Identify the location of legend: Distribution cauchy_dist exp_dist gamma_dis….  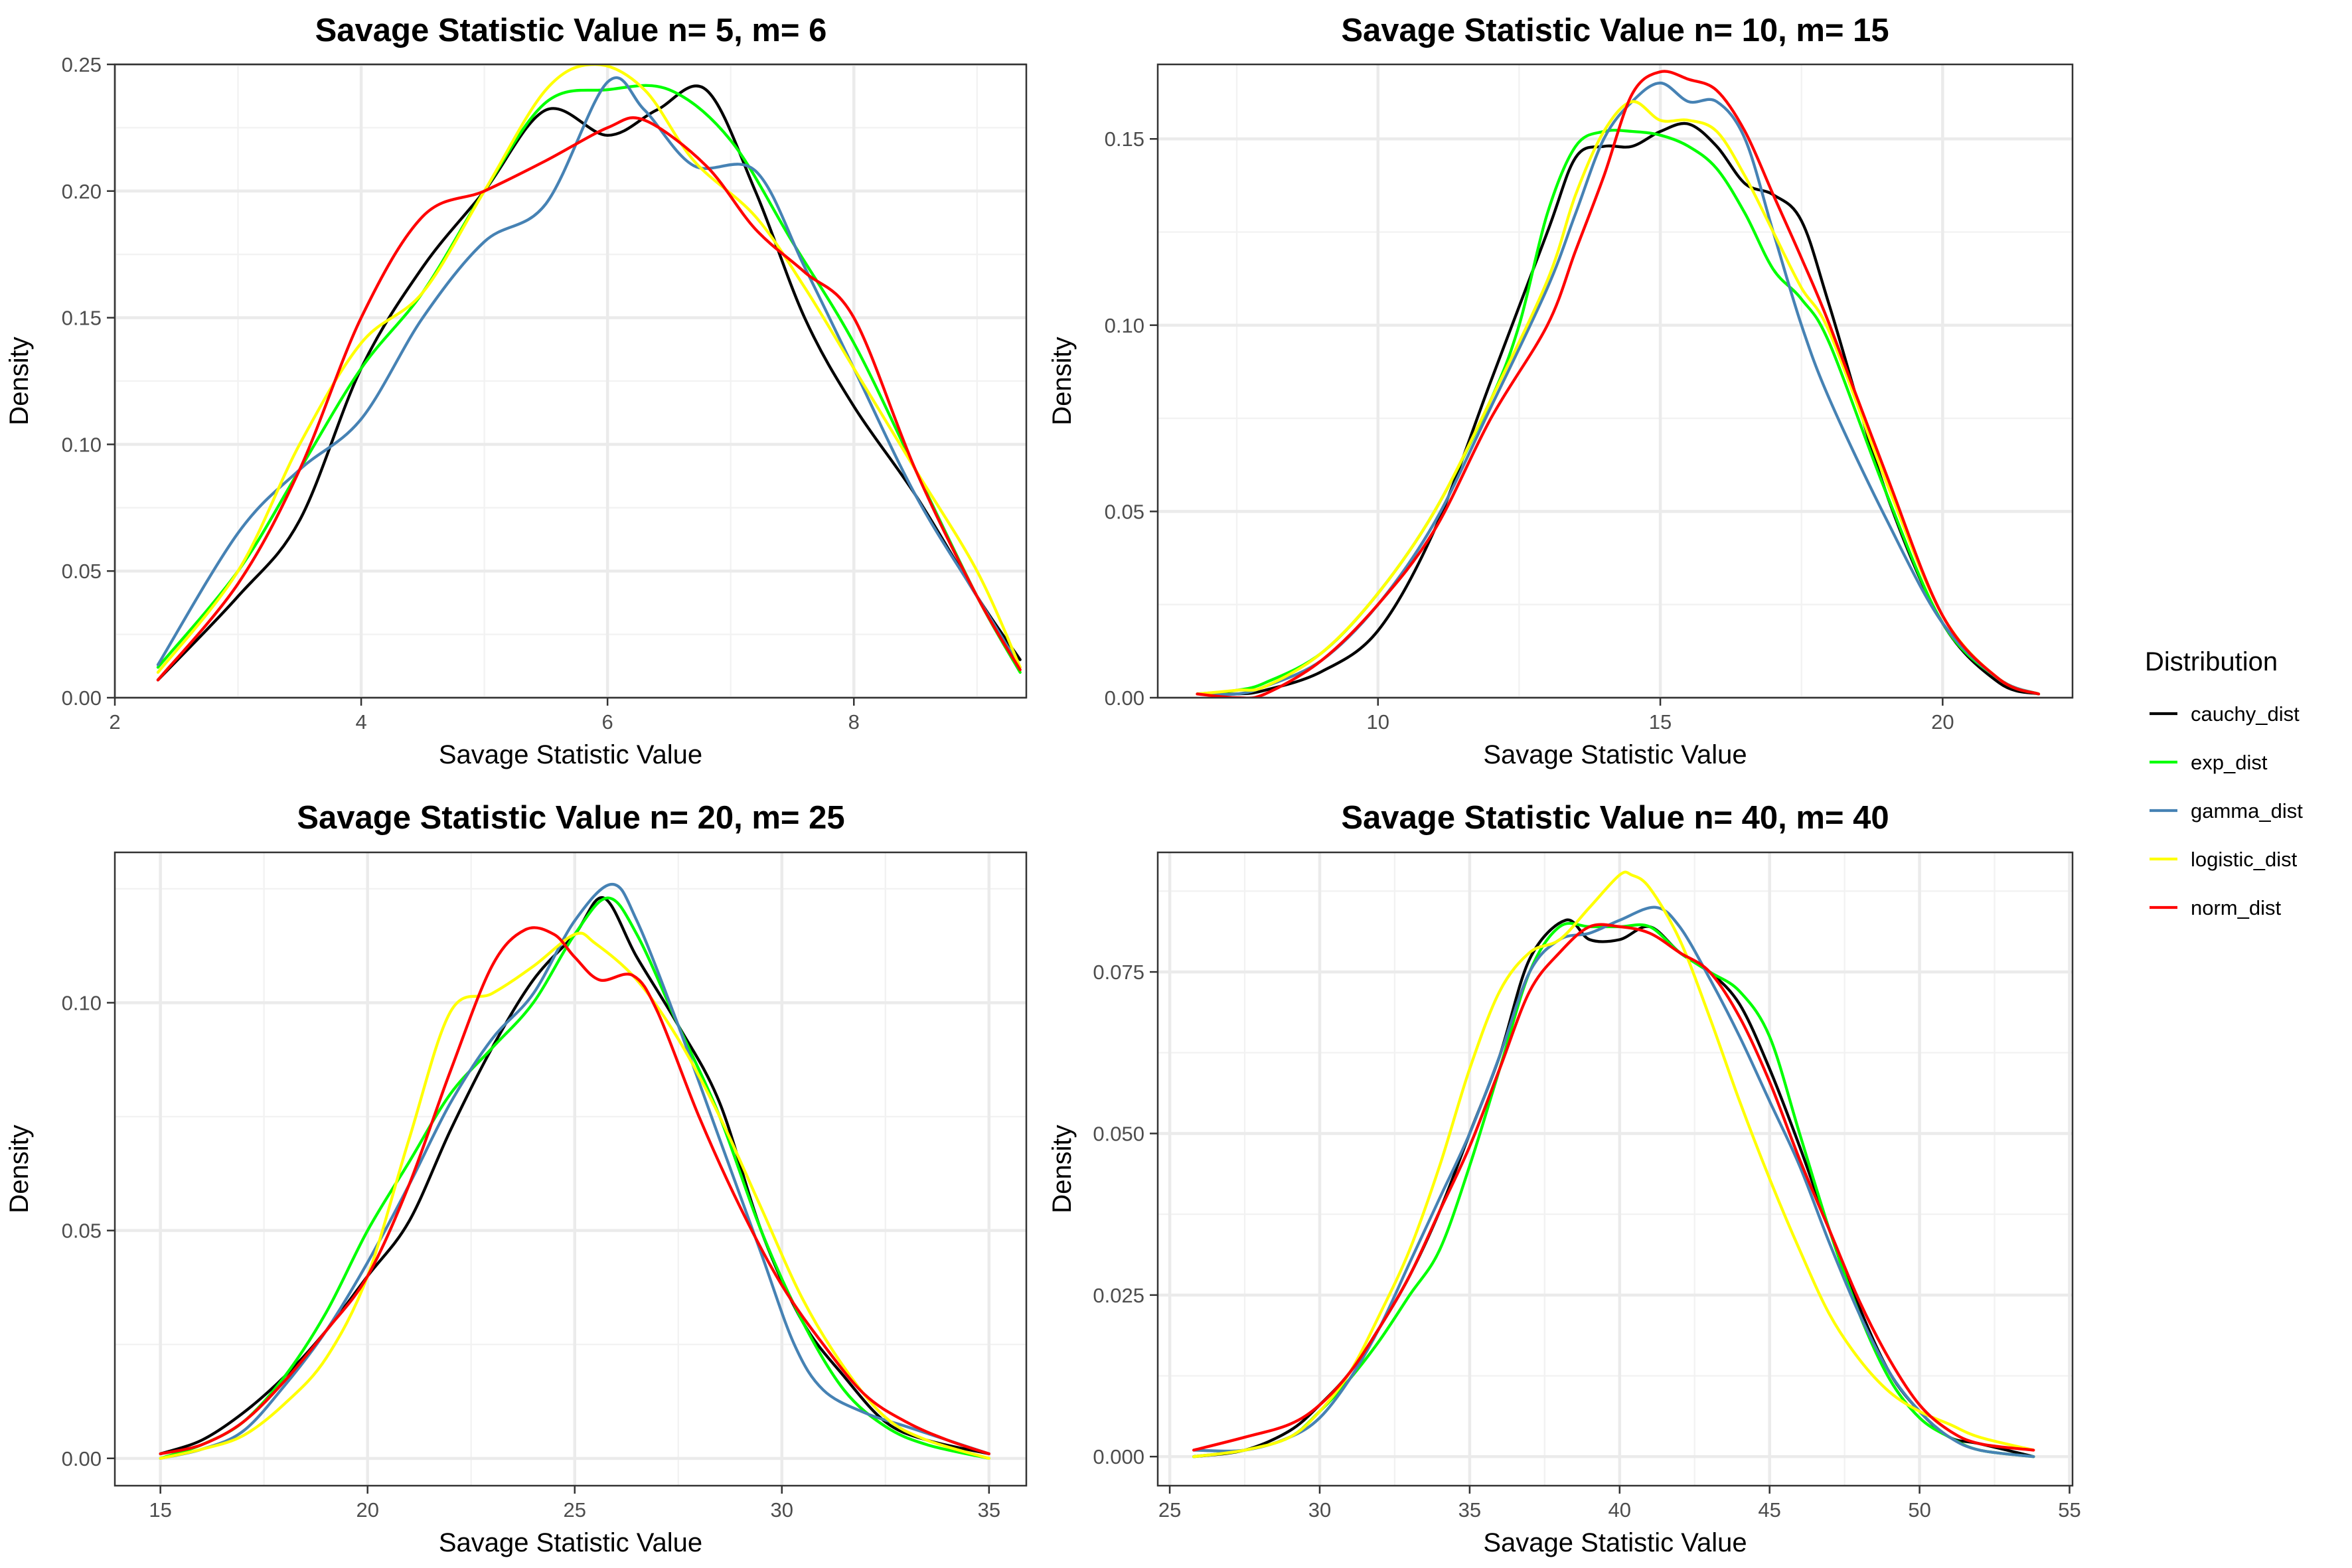
(2224, 783).